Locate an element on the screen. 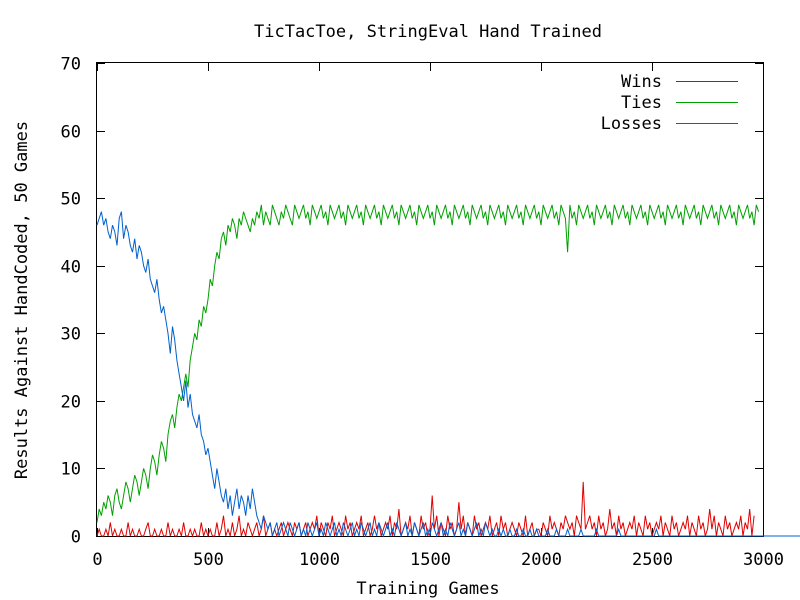 The width and height of the screenshot is (800, 600). y-tick-label: 20 is located at coordinates (71, 403).